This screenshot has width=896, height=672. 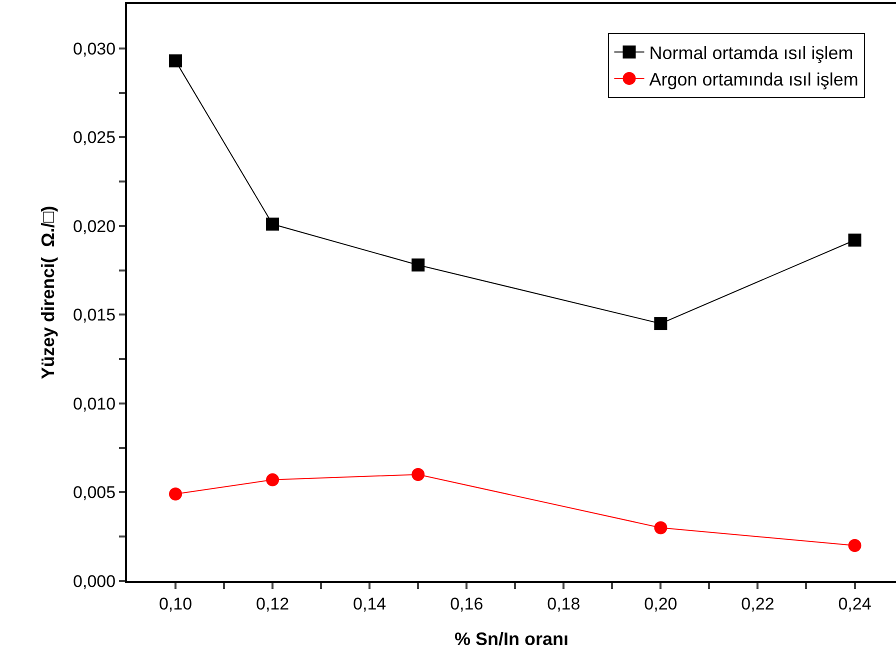 I want to click on y-tick-label: 0,030, so click(x=94, y=48).